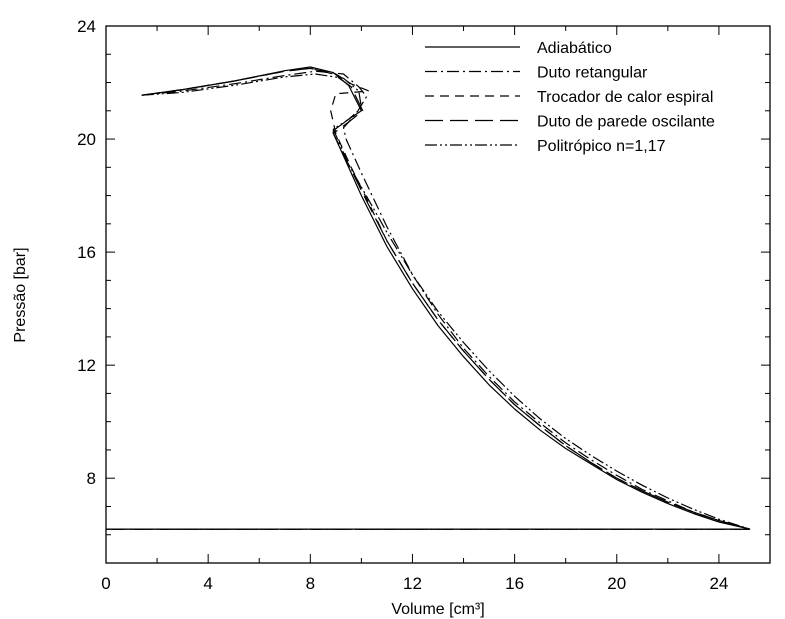 Image resolution: width=785 pixels, height=619 pixels. What do you see at coordinates (207, 583) in the screenshot?
I see `x-tick-label: 4` at bounding box center [207, 583].